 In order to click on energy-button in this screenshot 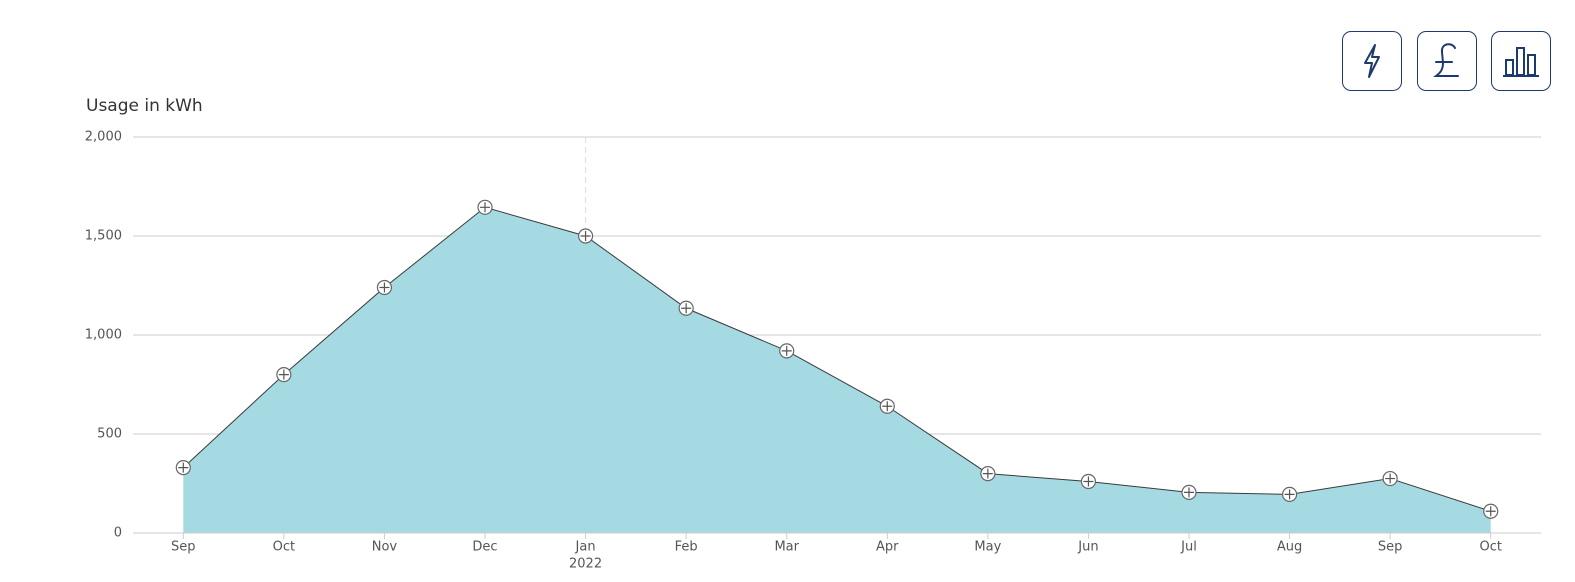, I will do `click(1372, 61)`.